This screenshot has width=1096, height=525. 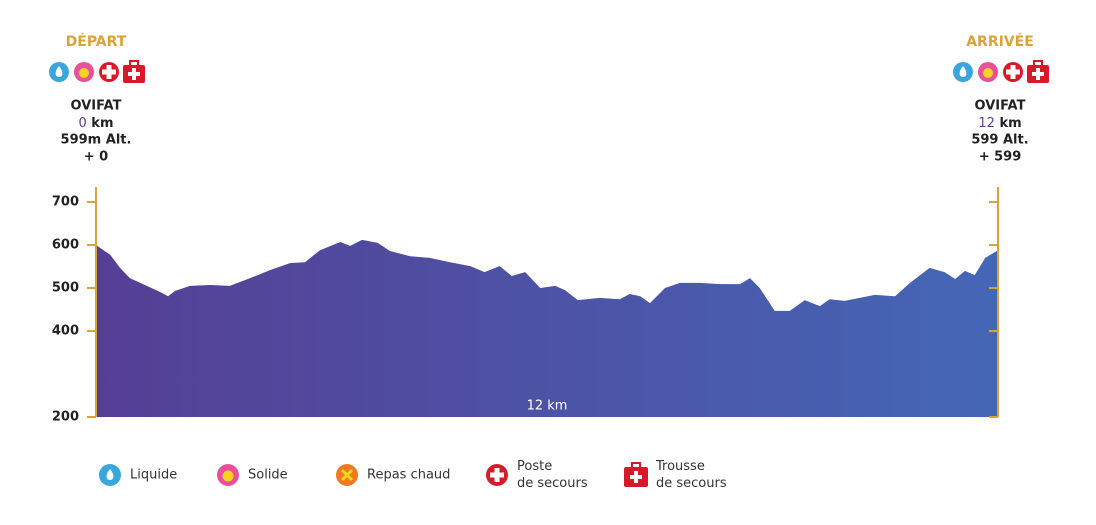 What do you see at coordinates (153, 475) in the screenshot?
I see `legend-label: Liquide` at bounding box center [153, 475].